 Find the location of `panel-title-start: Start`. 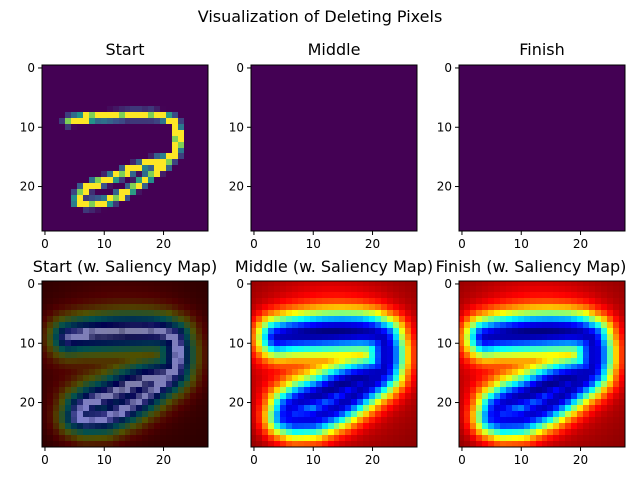

panel-title-start: Start is located at coordinates (125, 49).